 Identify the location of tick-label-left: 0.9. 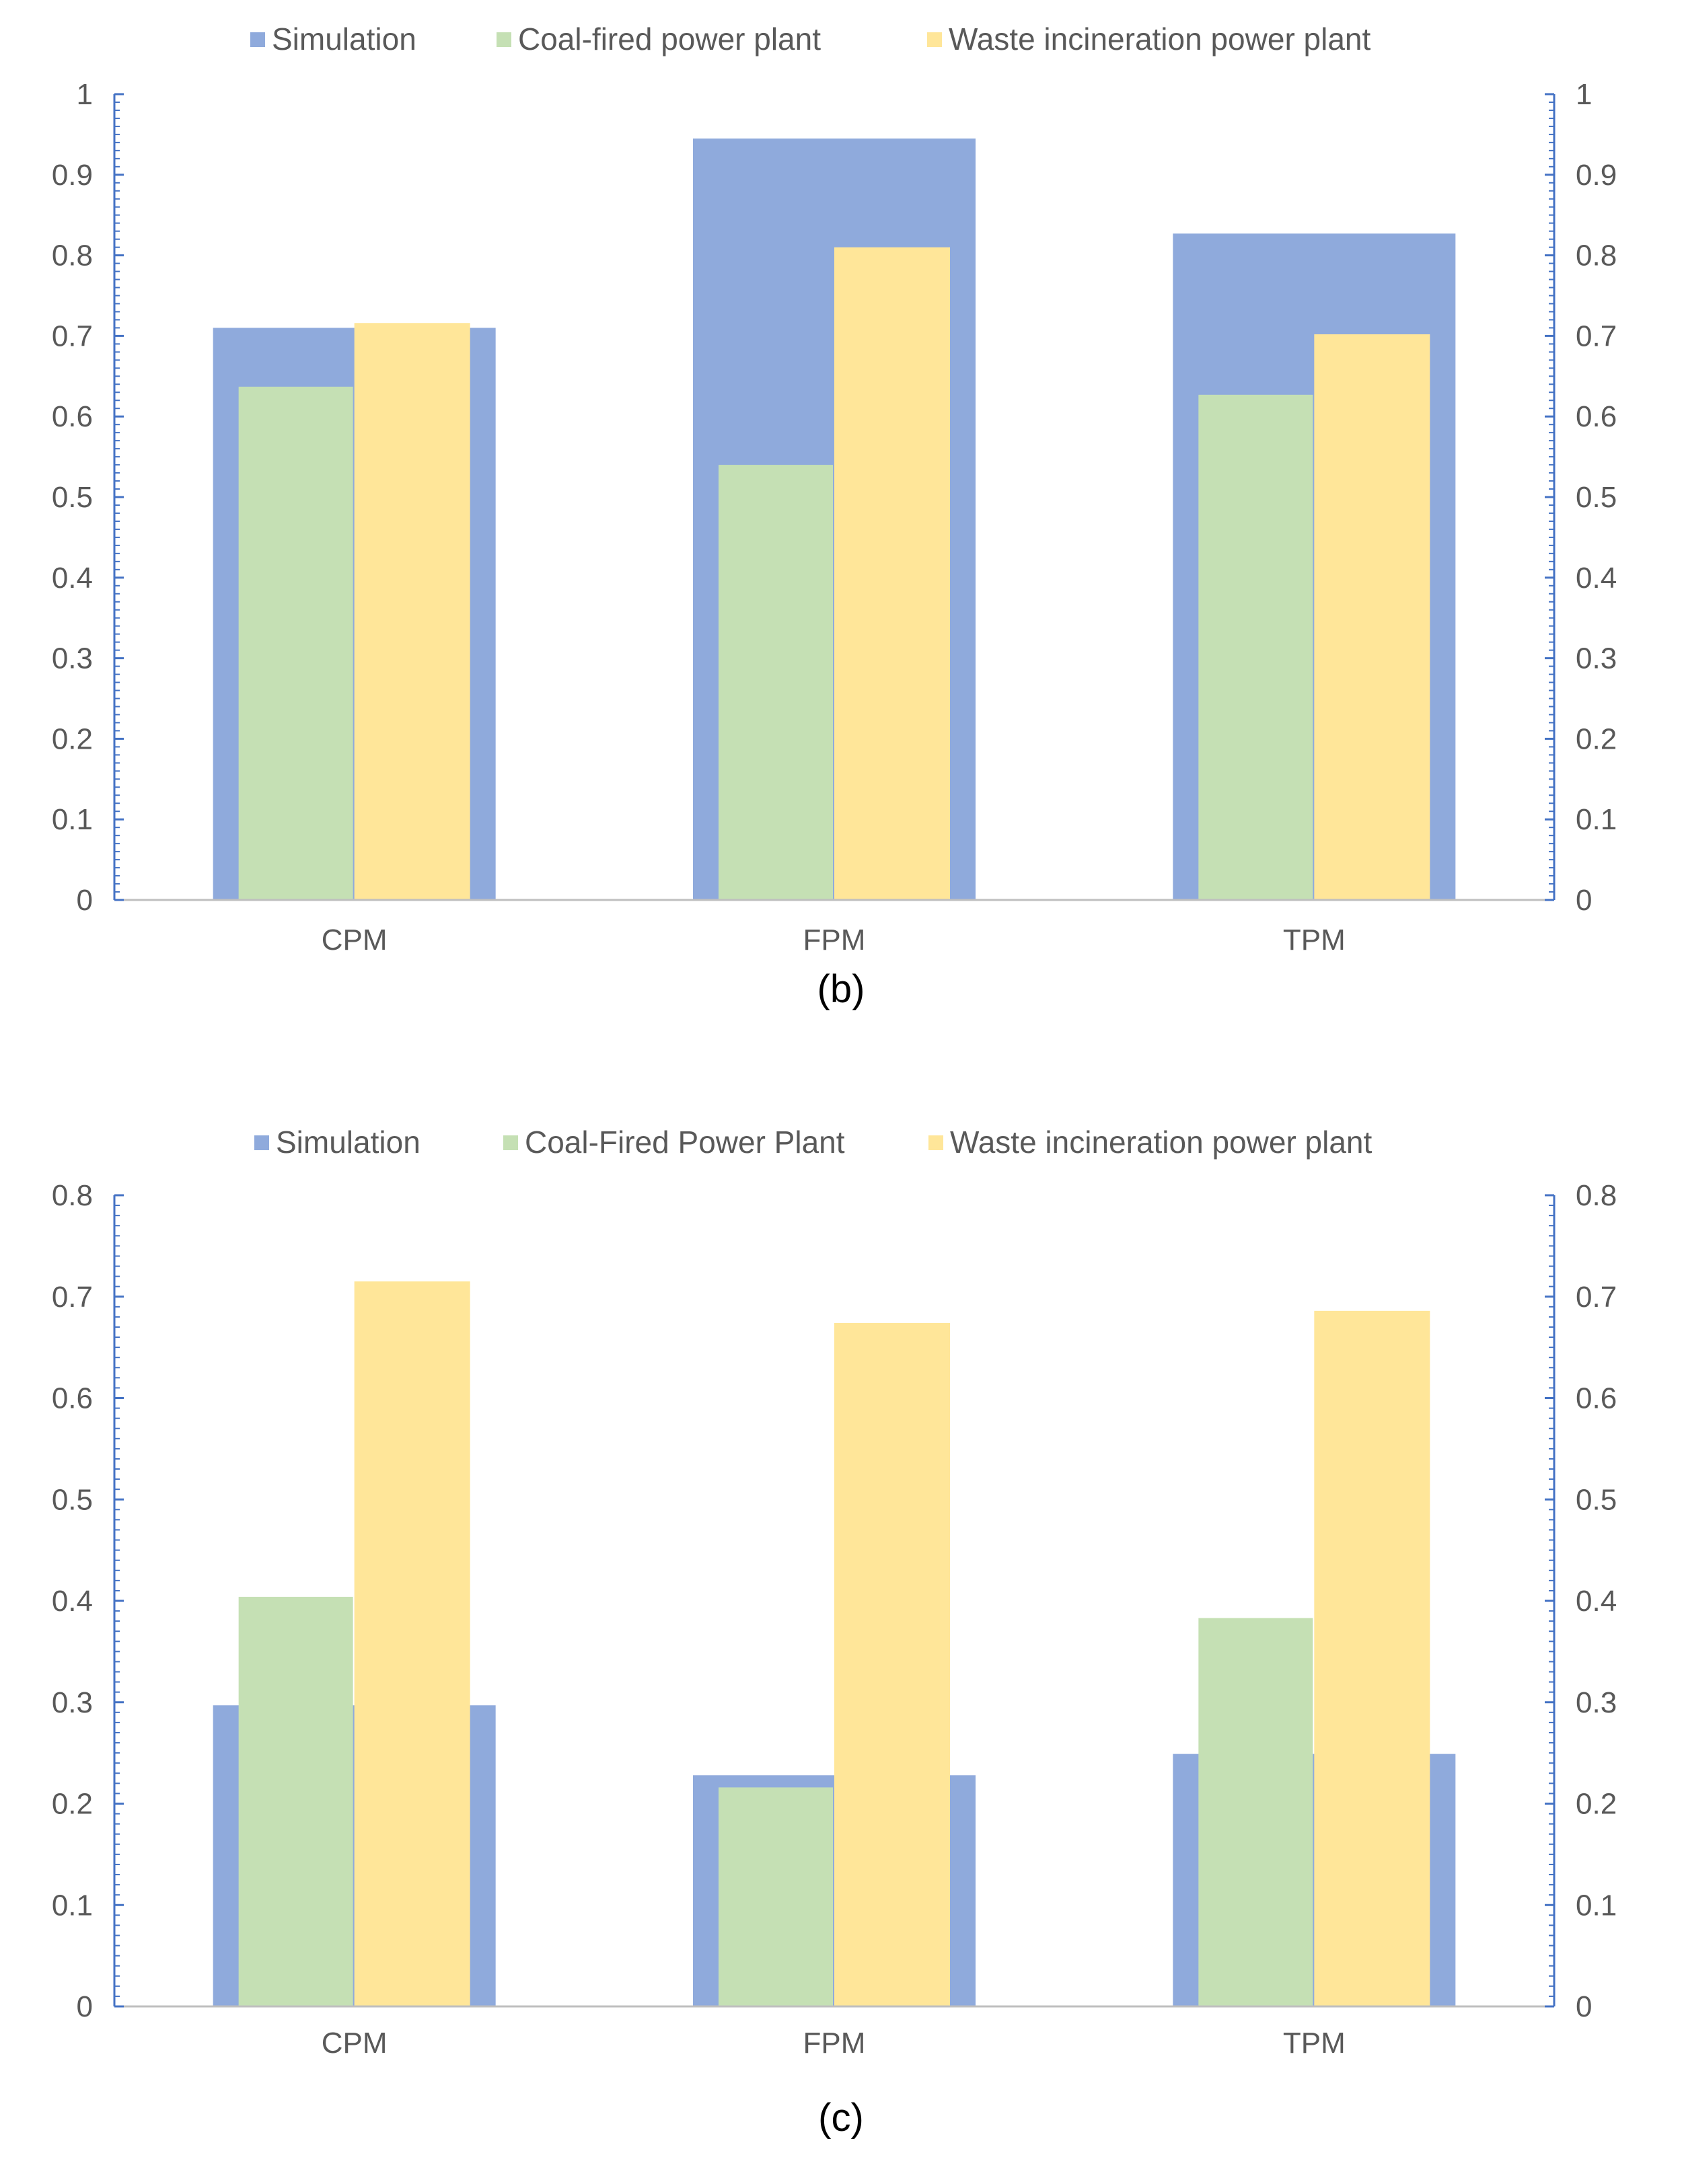
(72, 175).